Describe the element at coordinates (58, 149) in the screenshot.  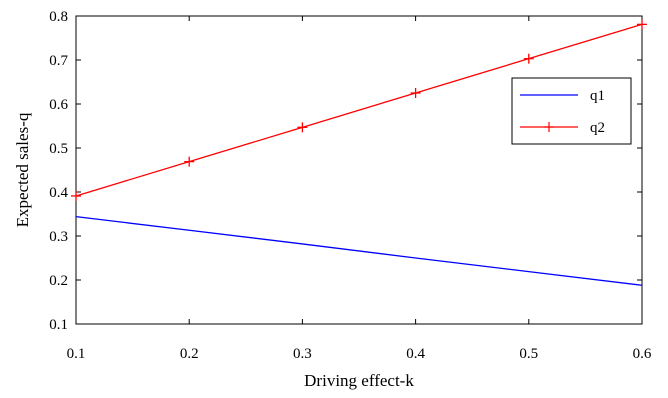
I see `y-tick-label: 0.5` at that location.